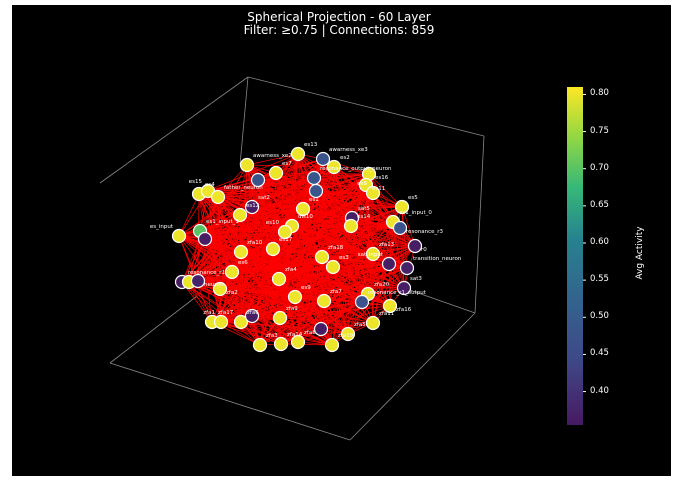 This screenshot has width=678, height=482. What do you see at coordinates (397, 293) in the screenshot?
I see `node-label: resonance_r1_output` at bounding box center [397, 293].